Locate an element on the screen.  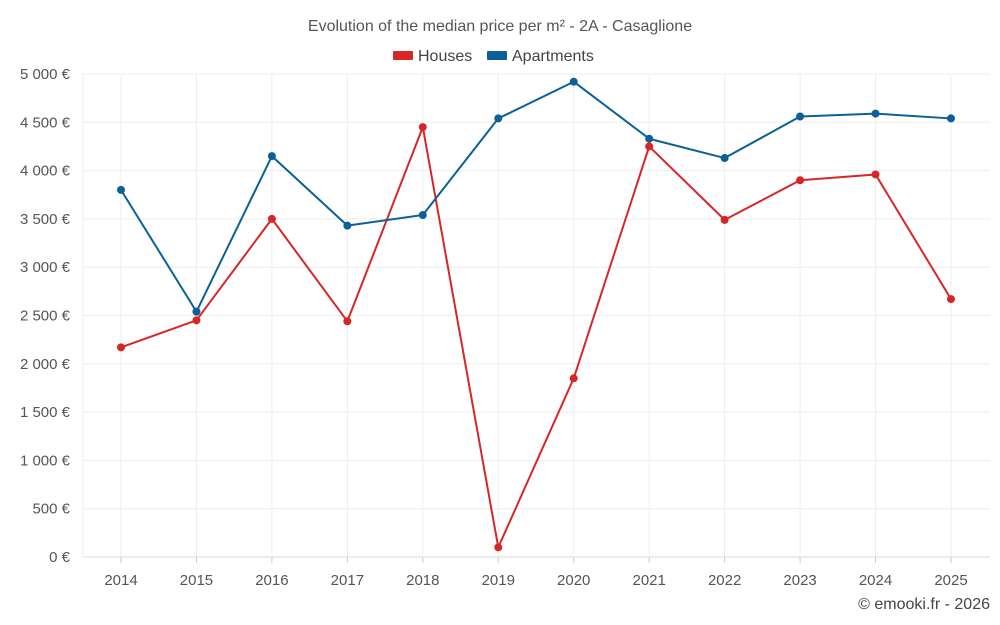
x-tick-label: 2018 is located at coordinates (422, 580).